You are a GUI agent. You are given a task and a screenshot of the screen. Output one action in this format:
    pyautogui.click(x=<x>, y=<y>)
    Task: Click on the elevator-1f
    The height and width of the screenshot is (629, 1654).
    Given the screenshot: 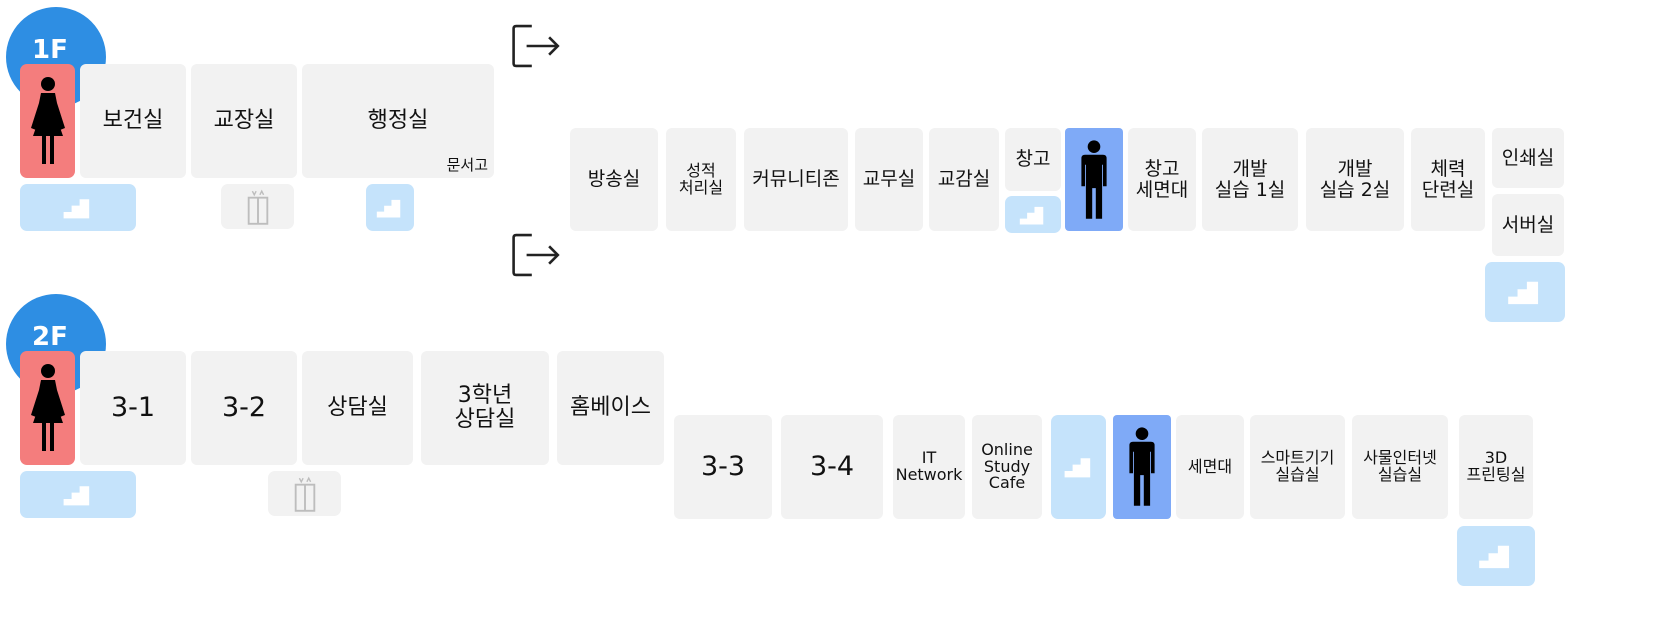 What is the action you would take?
    pyautogui.click(x=257, y=206)
    